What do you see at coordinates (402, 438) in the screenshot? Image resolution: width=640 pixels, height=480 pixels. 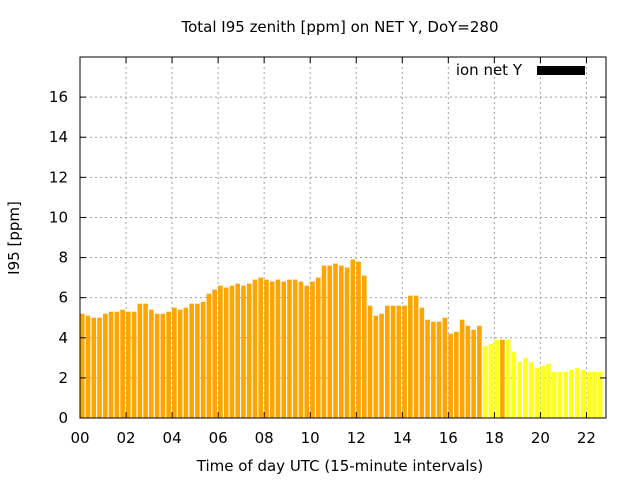 I see `x-tick-label: 14` at bounding box center [402, 438].